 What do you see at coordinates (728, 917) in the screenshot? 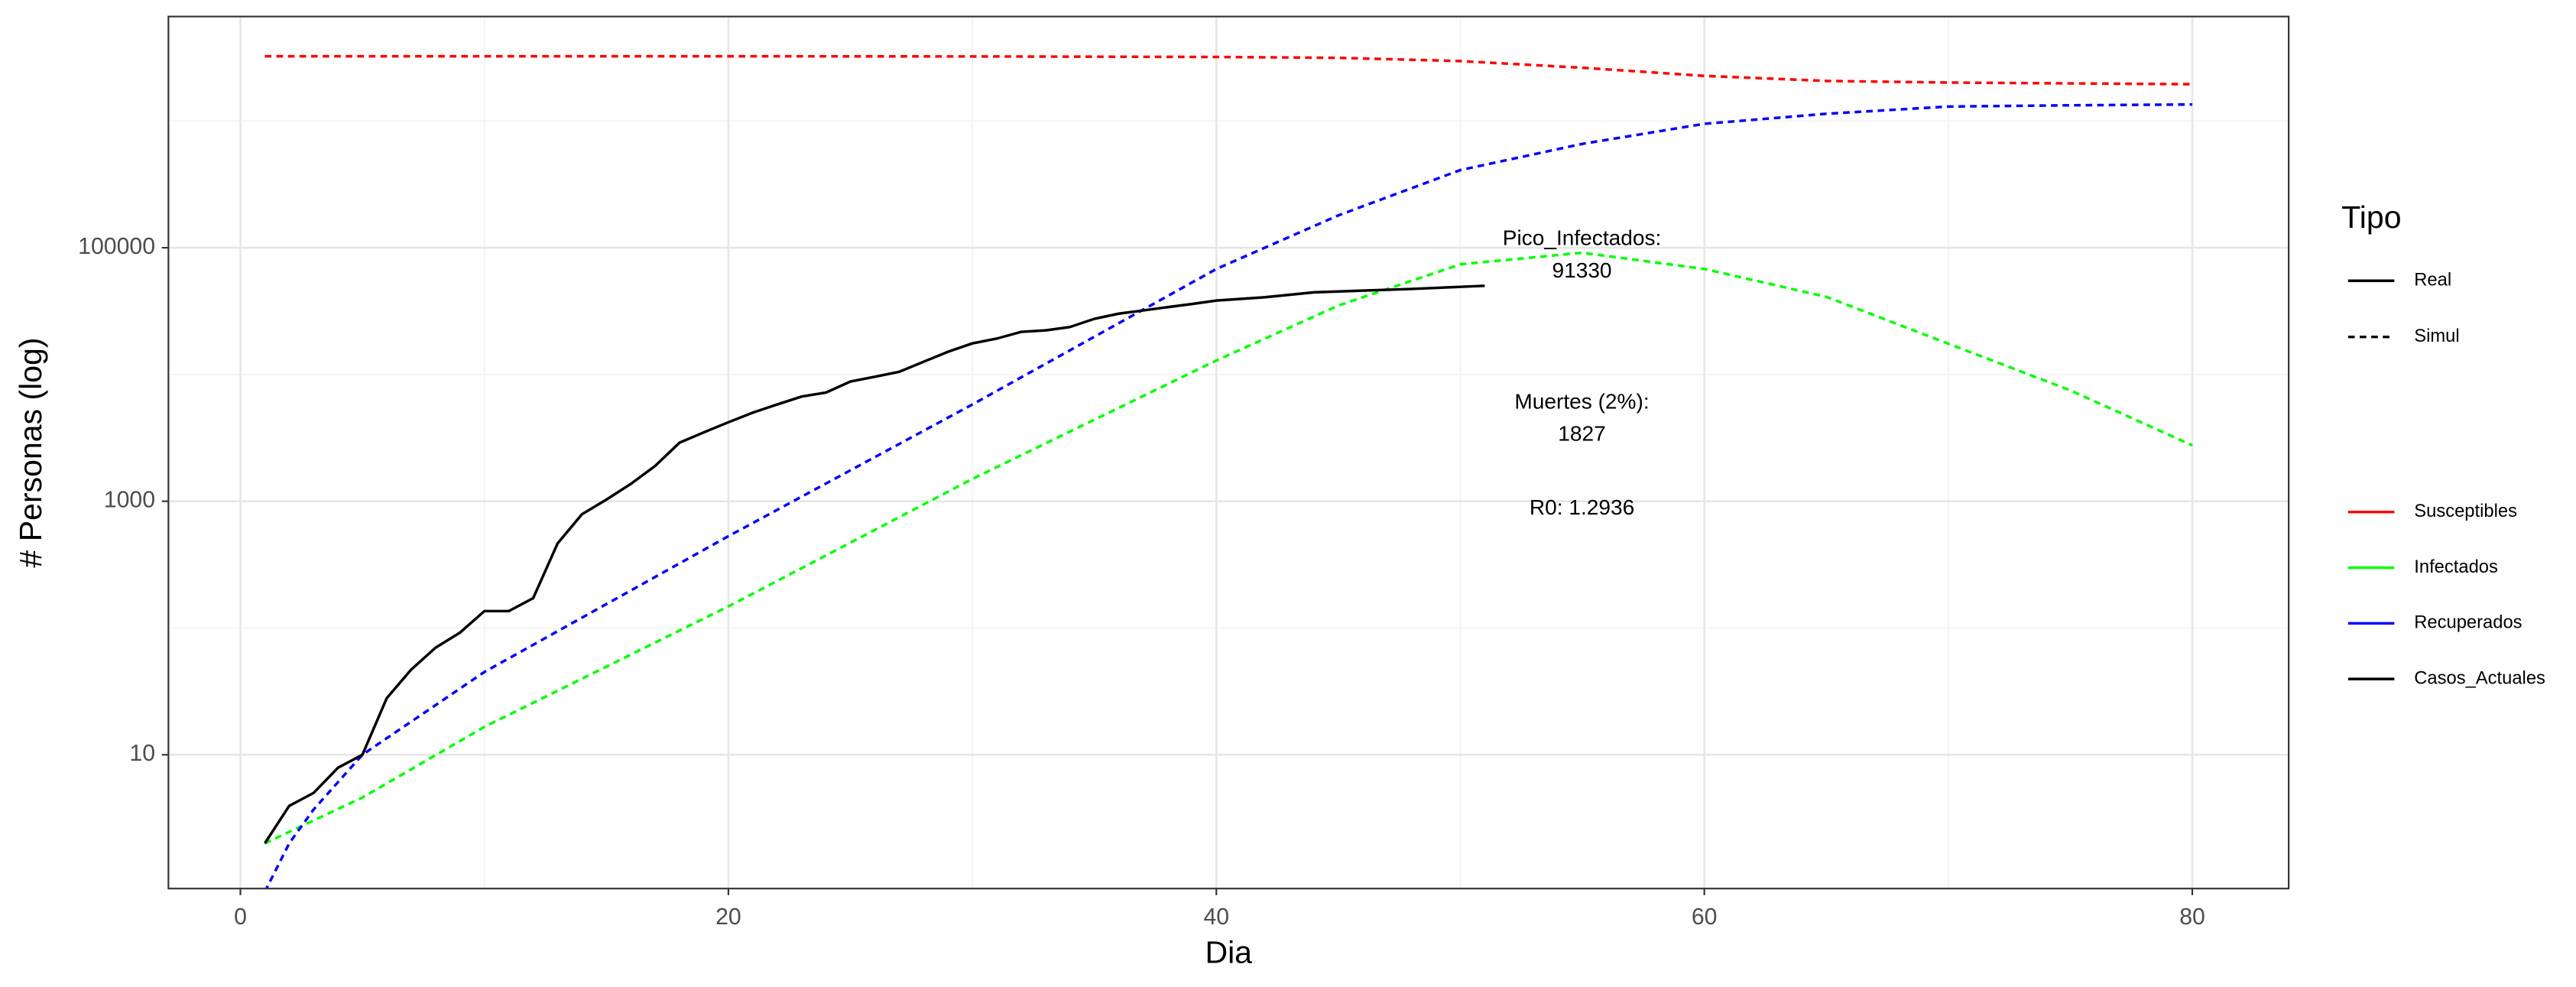
I see `x-tick-label: 20` at bounding box center [728, 917].